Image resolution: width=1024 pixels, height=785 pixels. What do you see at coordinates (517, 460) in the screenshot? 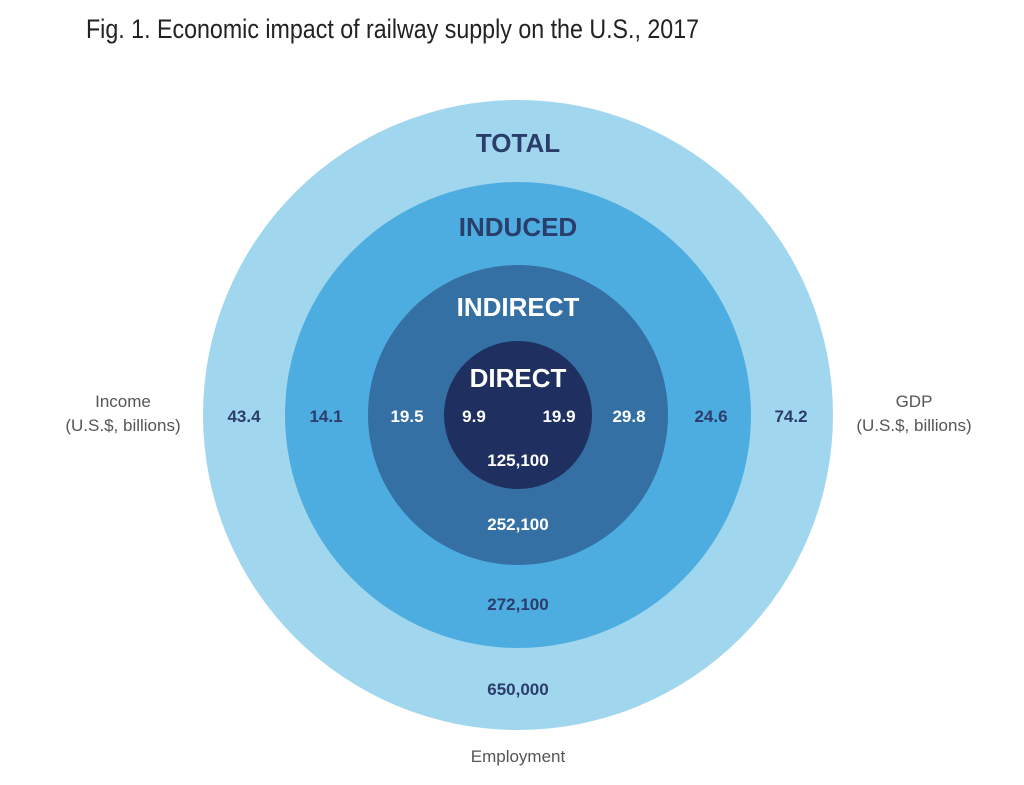
I see `employment-value-direct: 125,100` at bounding box center [517, 460].